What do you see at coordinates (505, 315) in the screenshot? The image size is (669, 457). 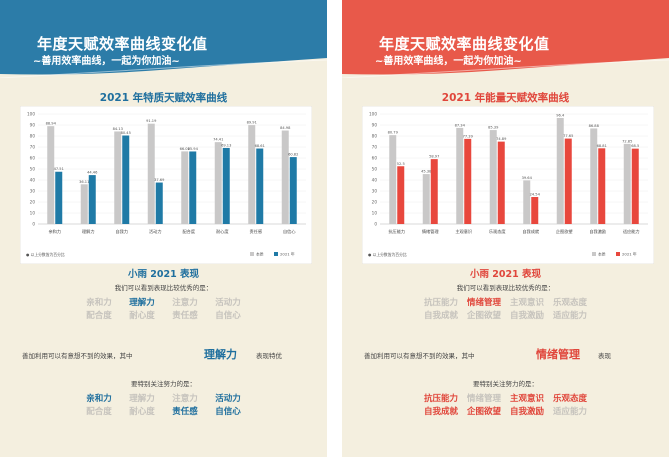 I see `grid-row: 自我成就 企图欲望 自我激励 适应能力` at bounding box center [505, 315].